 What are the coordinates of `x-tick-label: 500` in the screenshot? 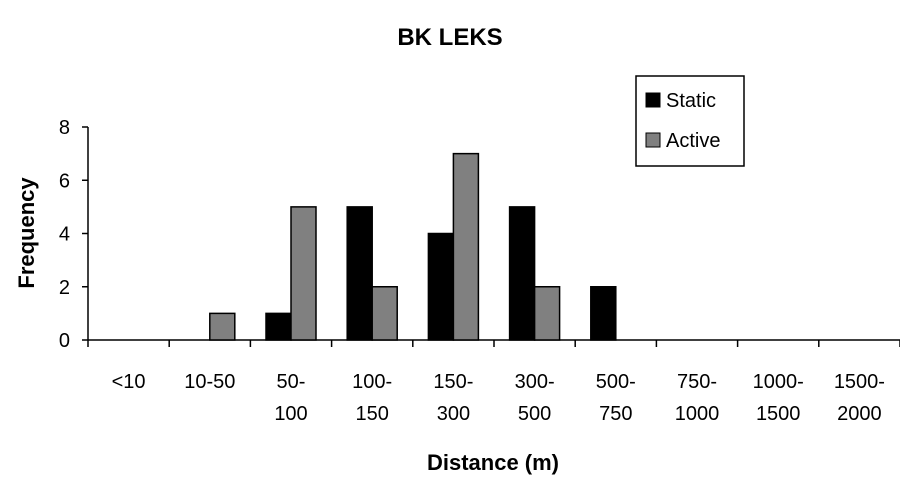 It's located at (534, 414).